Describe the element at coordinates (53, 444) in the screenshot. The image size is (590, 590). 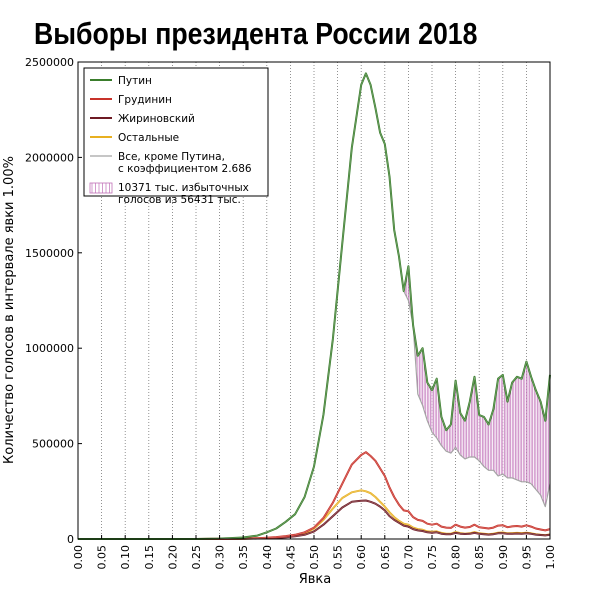
I see `y-tick-label: 500000` at that location.